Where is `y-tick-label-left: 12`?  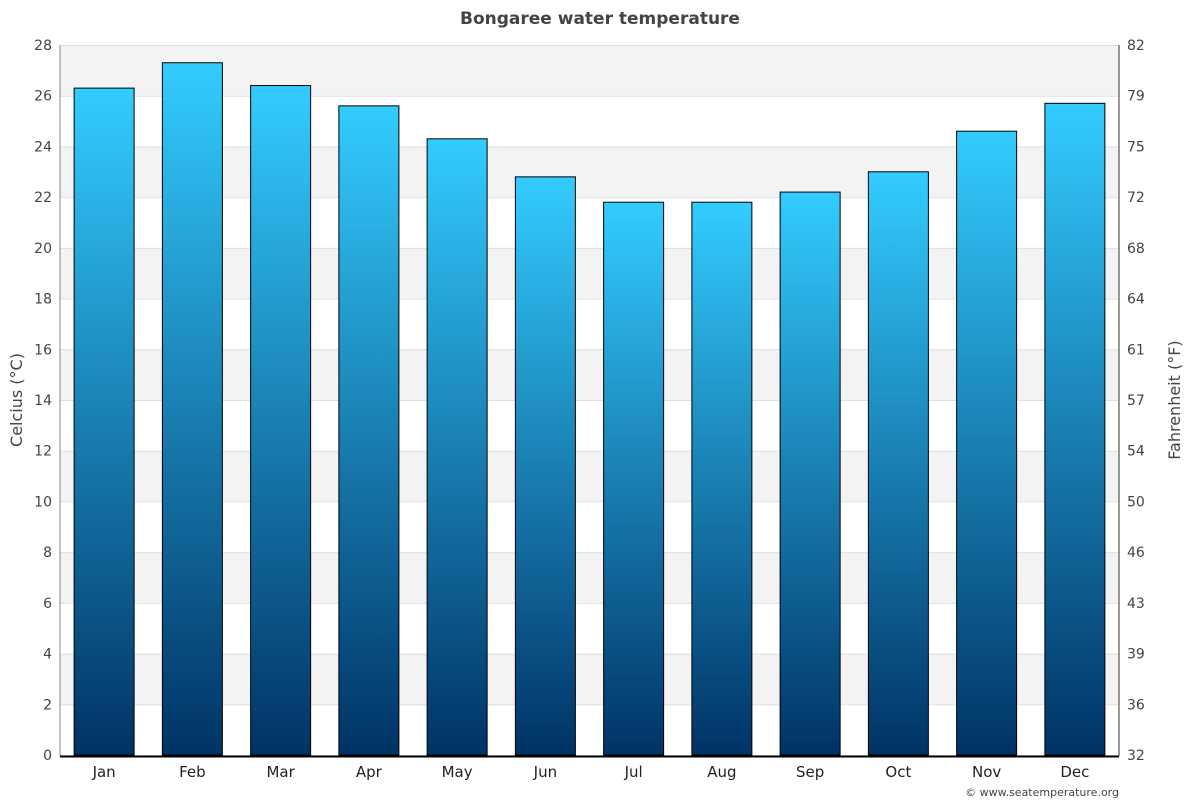 y-tick-label-left: 12 is located at coordinates (43, 452).